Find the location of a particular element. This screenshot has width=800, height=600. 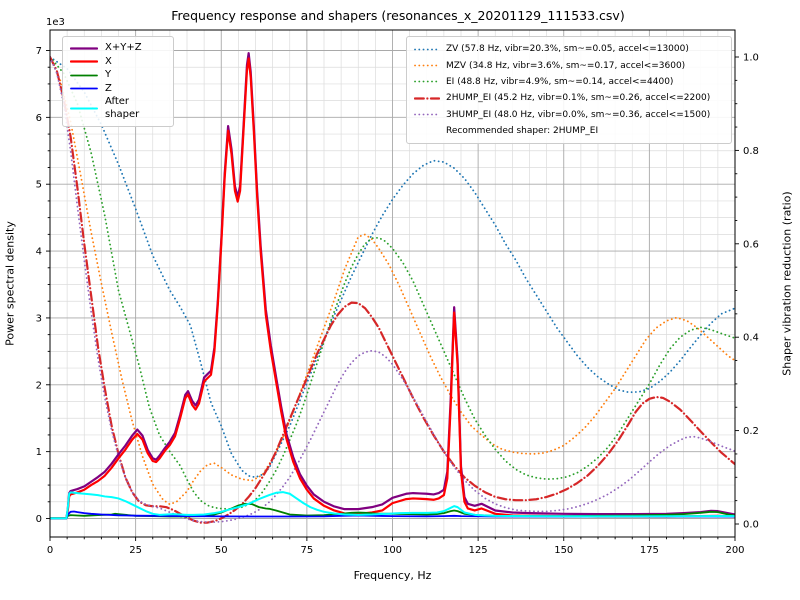

x-tick-label: 0 is located at coordinates (50, 550).